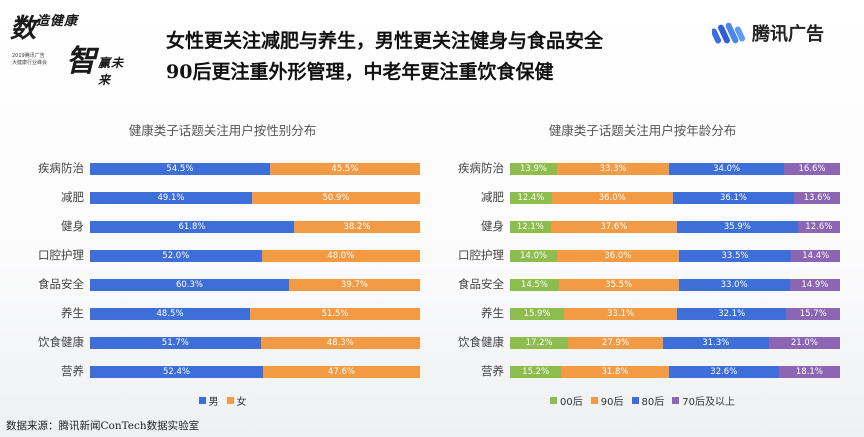 The height and width of the screenshot is (437, 864). I want to click on legend-item: 女, so click(236, 400).